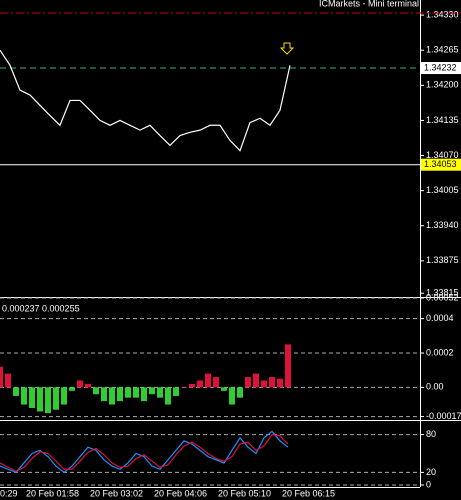 This screenshot has width=461, height=500. I want to click on price-label: 1.34053, so click(440, 164).